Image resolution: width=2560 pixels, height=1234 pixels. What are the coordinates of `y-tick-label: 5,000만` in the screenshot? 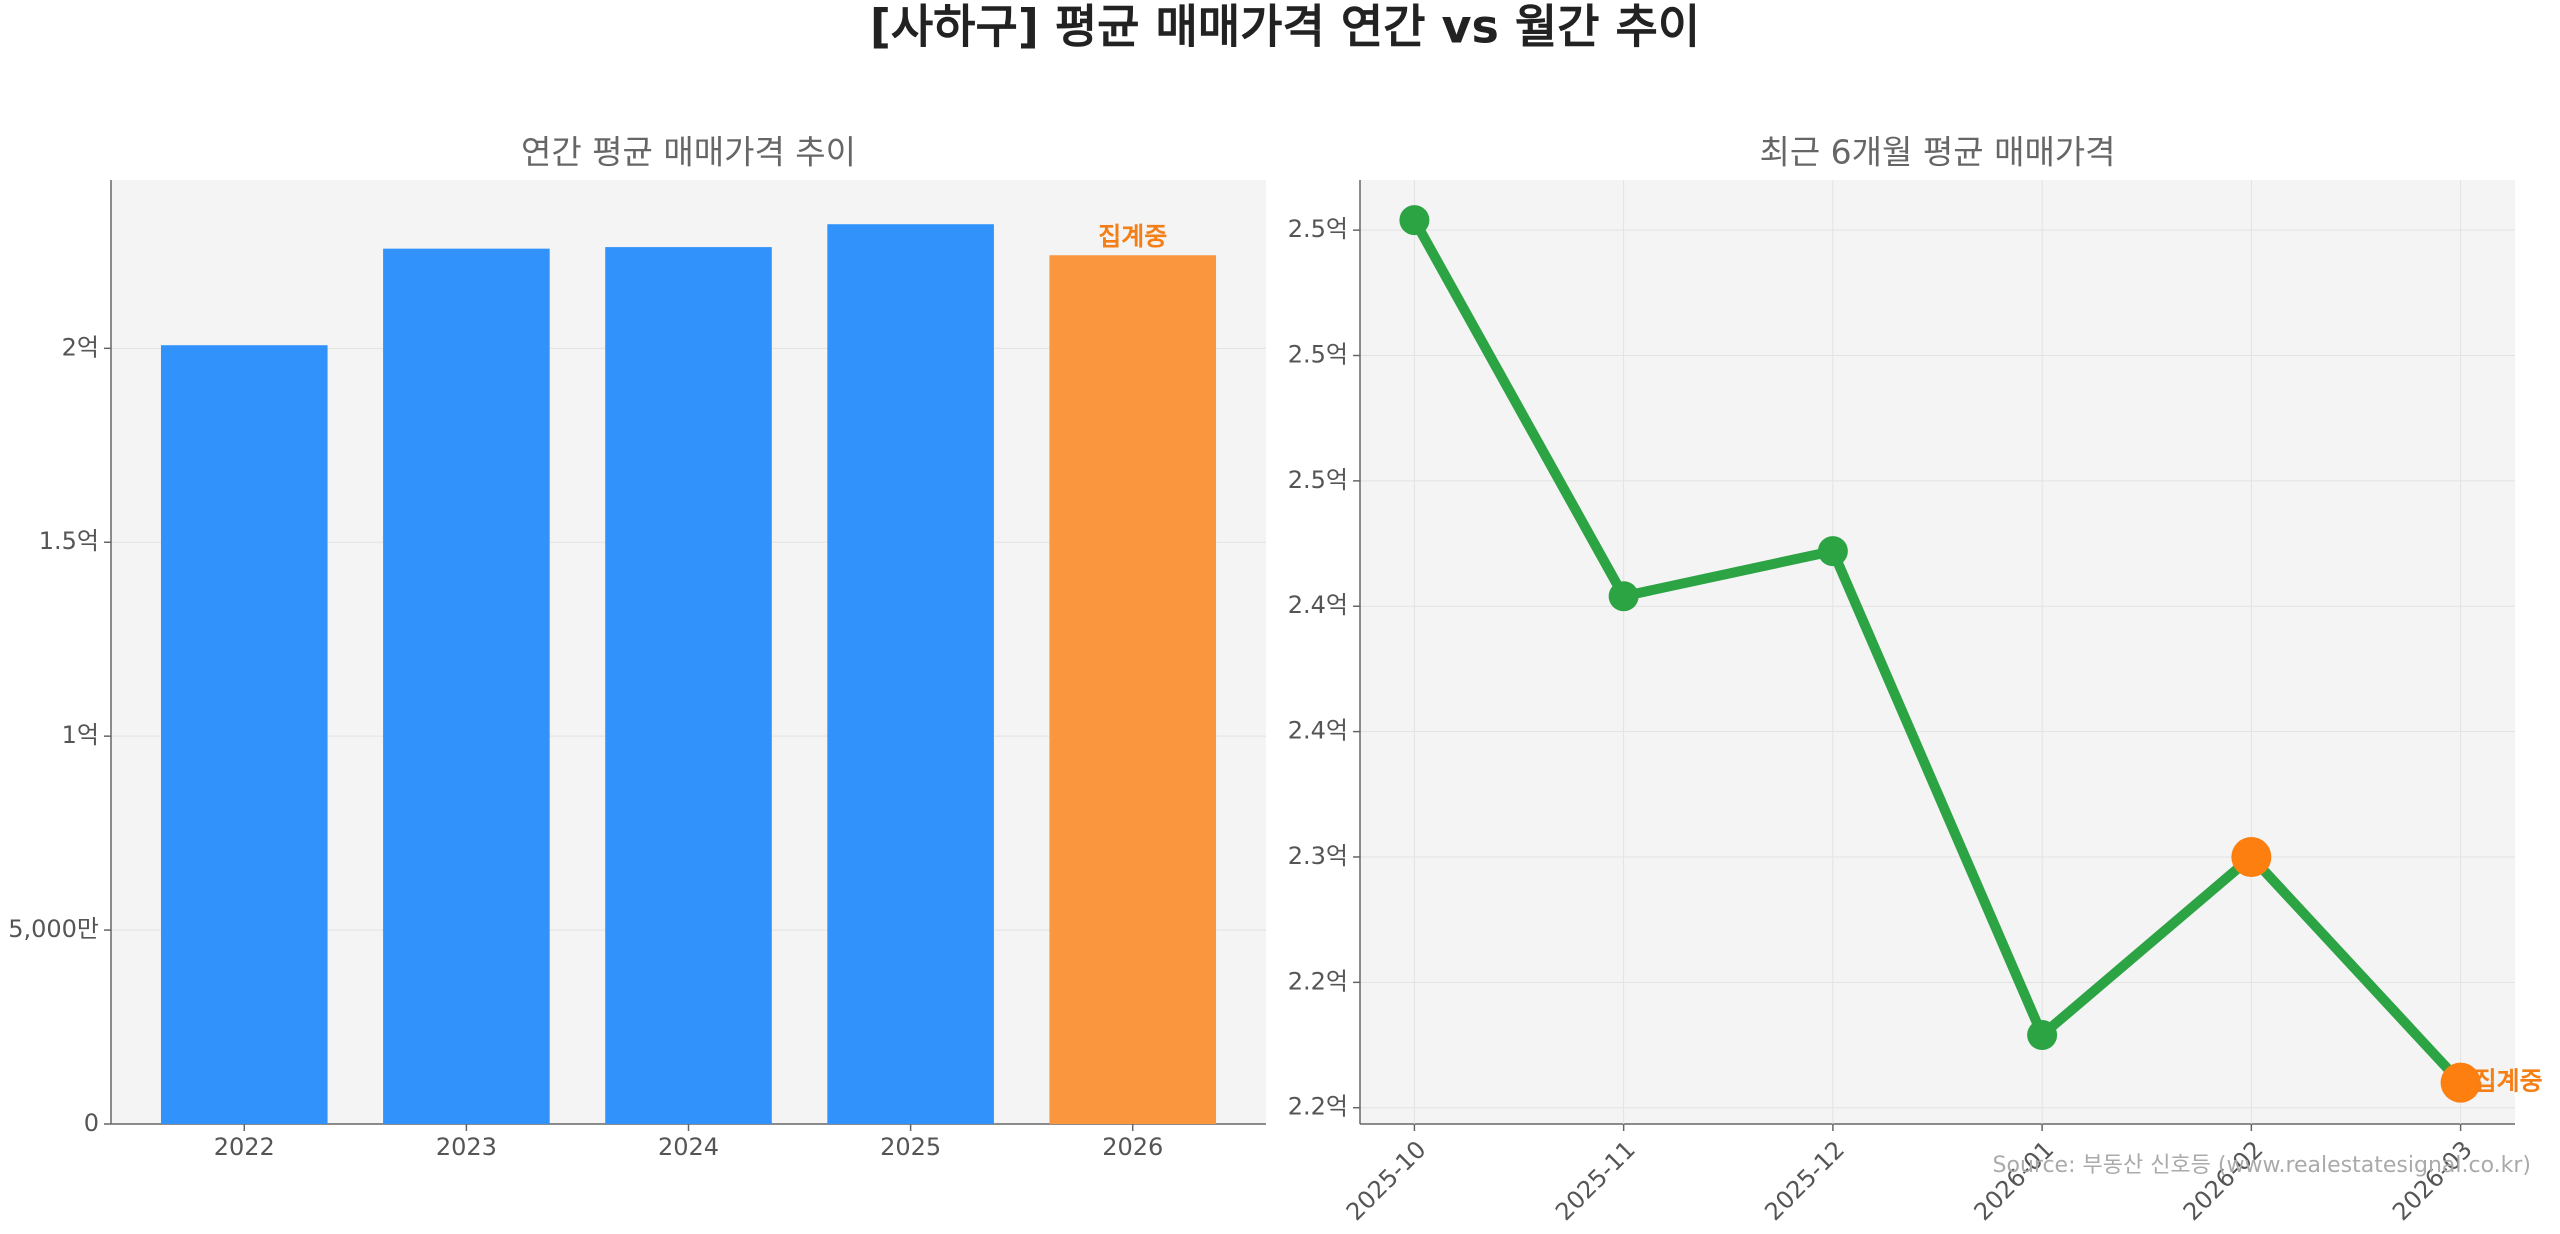 It's located at (53, 929).